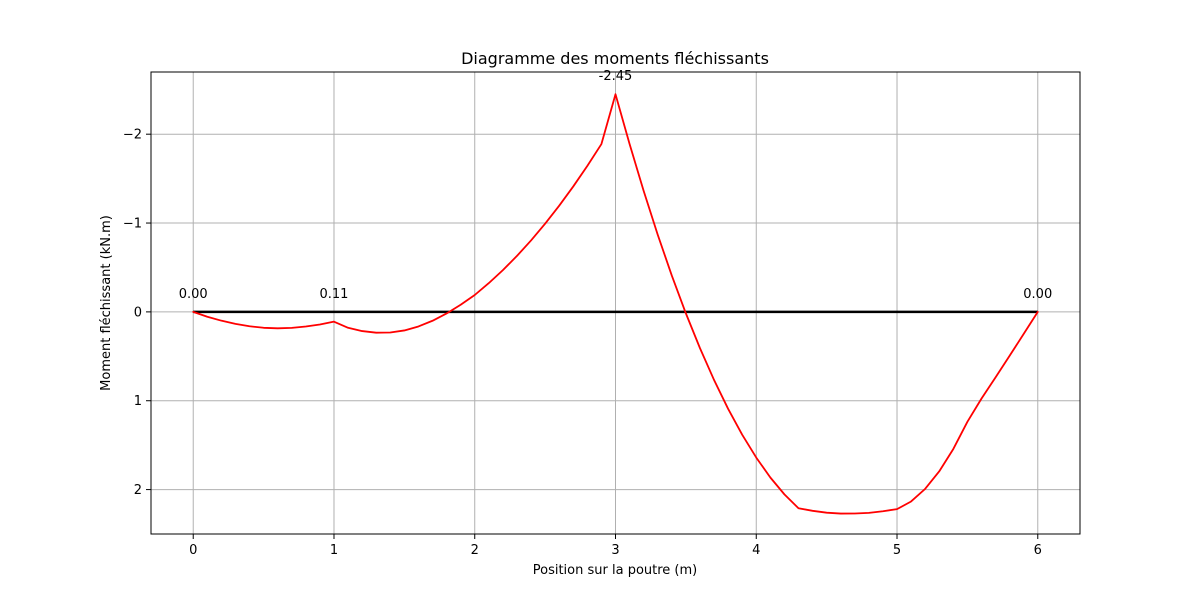 The width and height of the screenshot is (1200, 600). Describe the element at coordinates (897, 550) in the screenshot. I see `x-tick-label: 5` at that location.